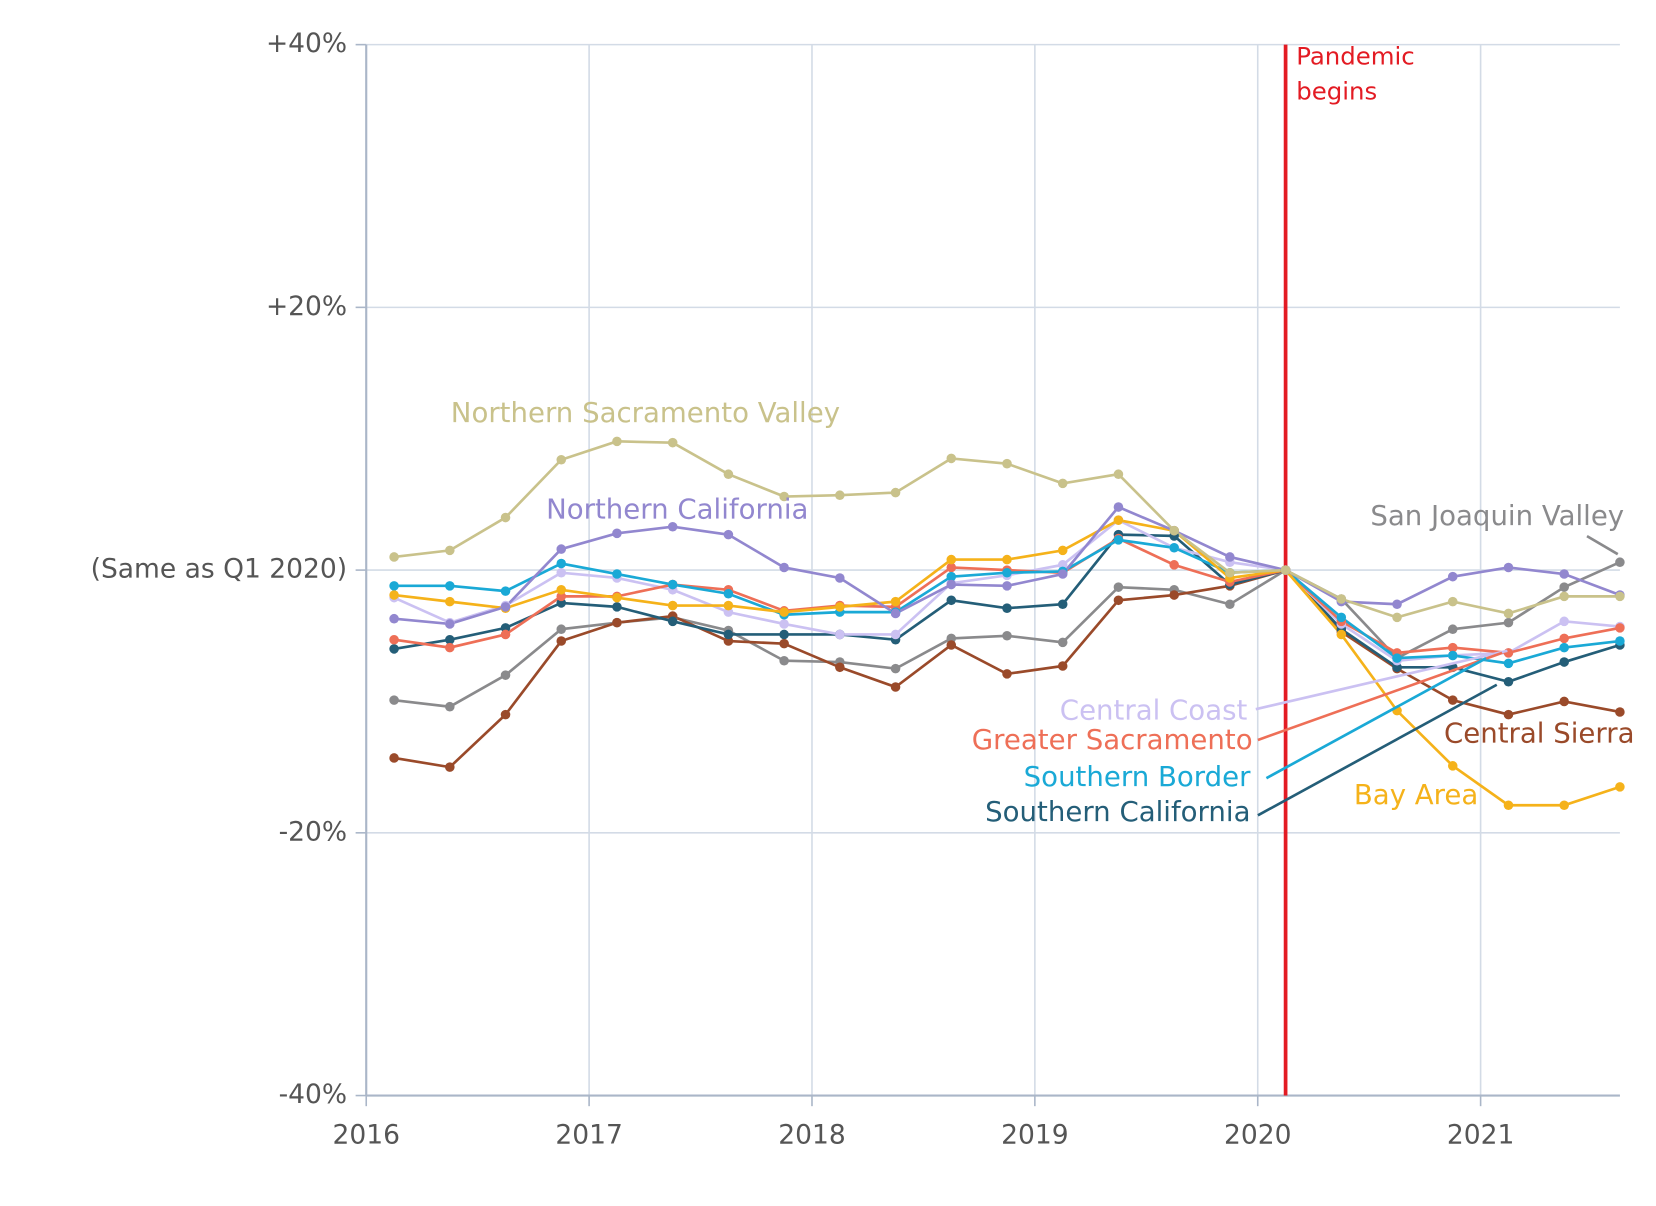 This screenshot has width=1656, height=1206. I want to click on series-label: Southern California, so click(1117, 811).